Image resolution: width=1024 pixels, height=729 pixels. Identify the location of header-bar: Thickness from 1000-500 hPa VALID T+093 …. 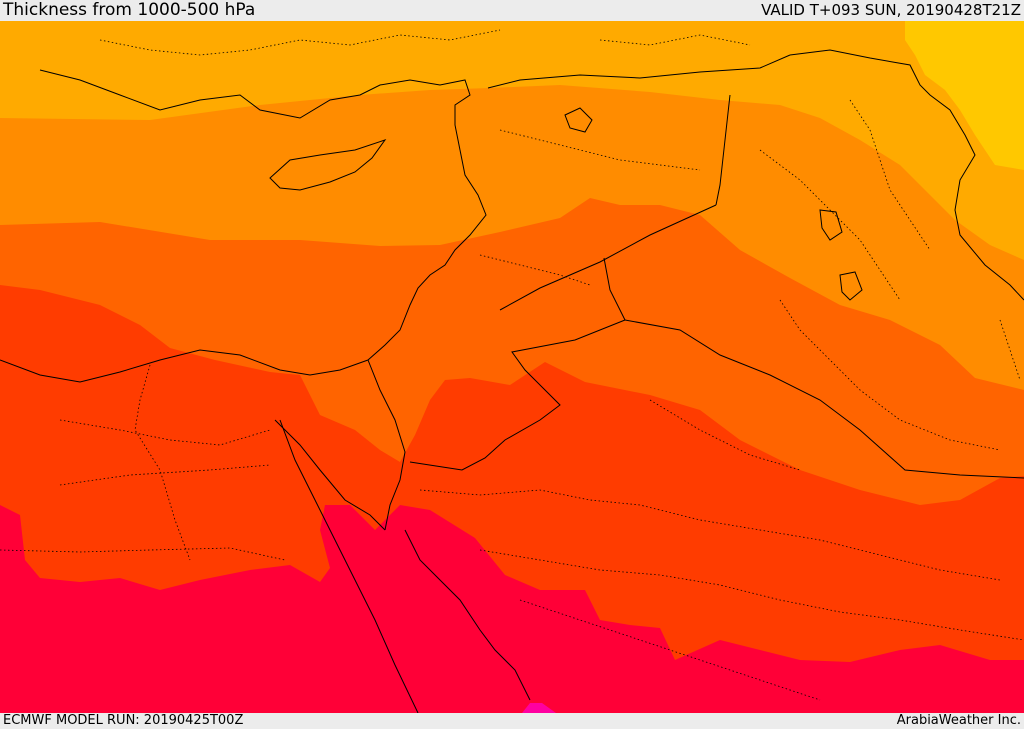
(512, 10).